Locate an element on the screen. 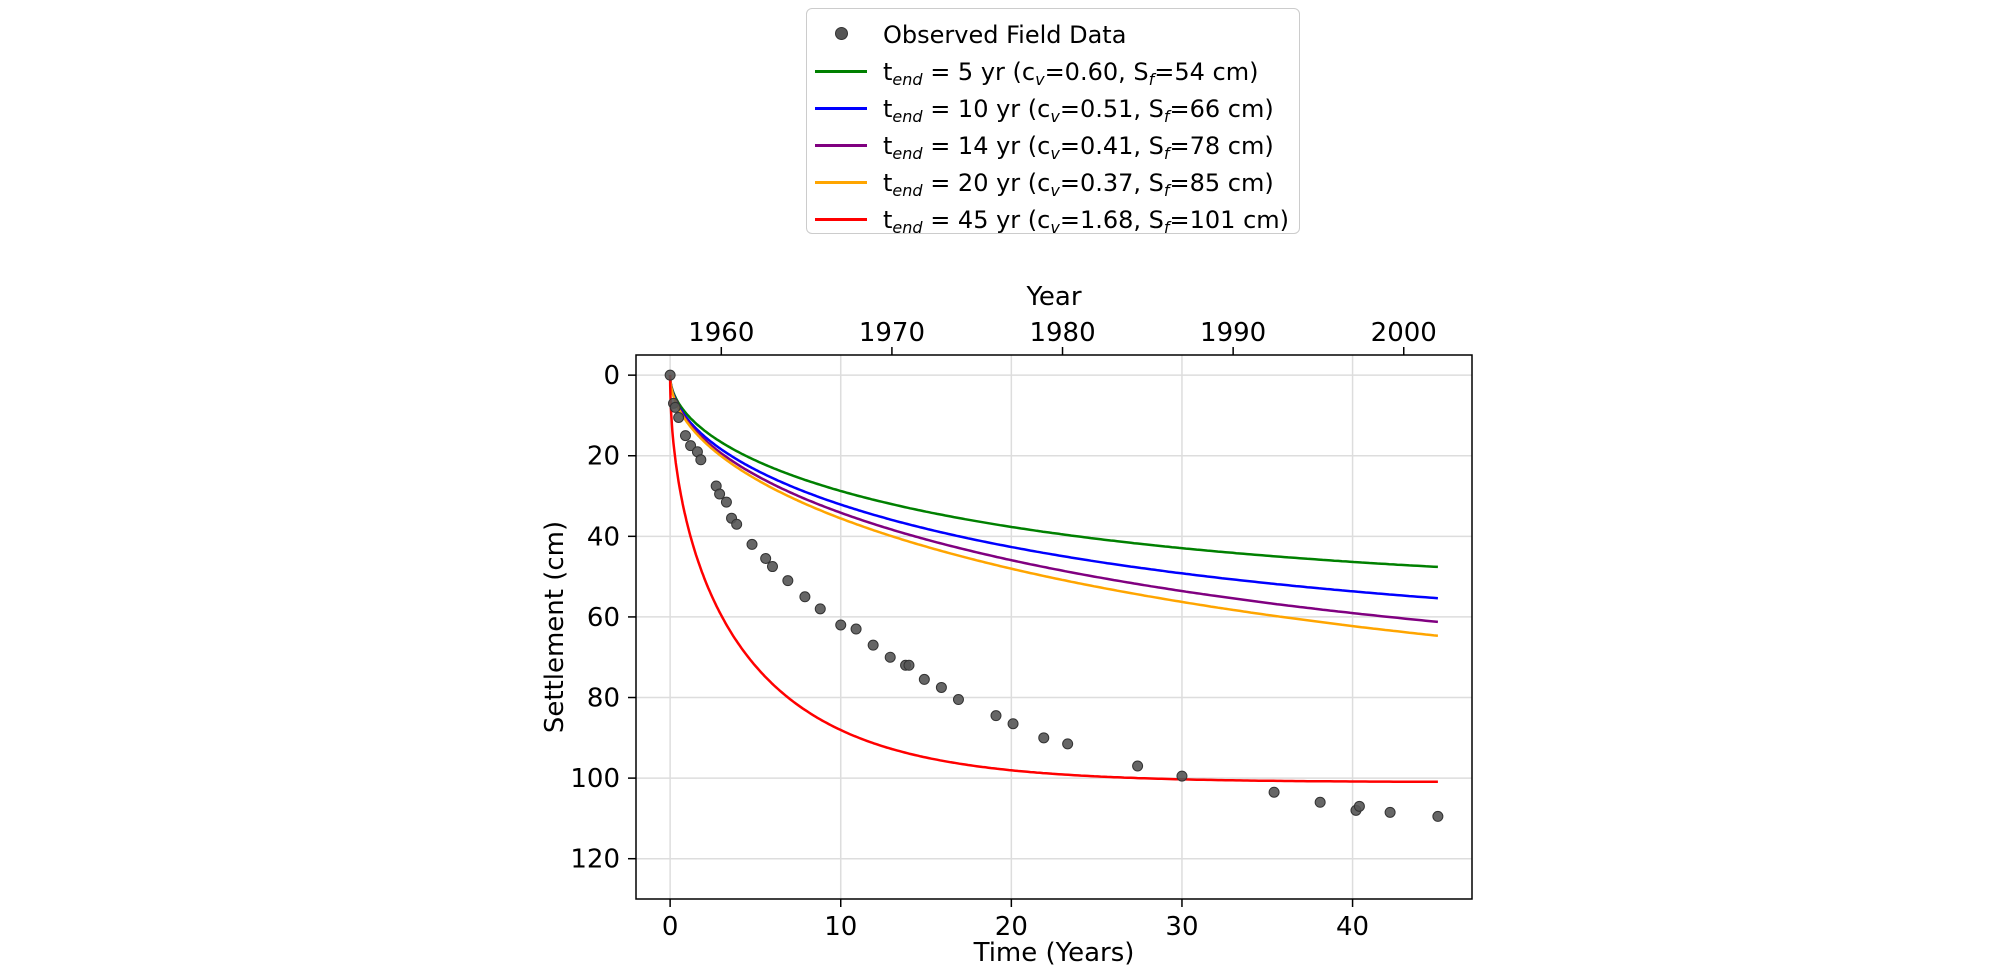  top-tick-label: 1970 is located at coordinates (892, 333).